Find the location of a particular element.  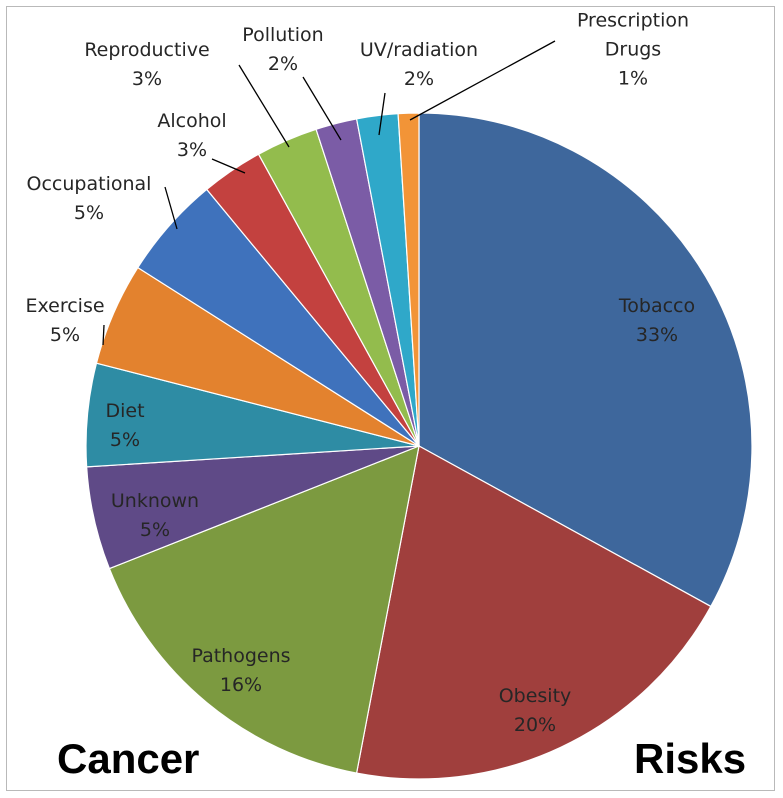

chart-title-right: Risks is located at coordinates (690, 759).